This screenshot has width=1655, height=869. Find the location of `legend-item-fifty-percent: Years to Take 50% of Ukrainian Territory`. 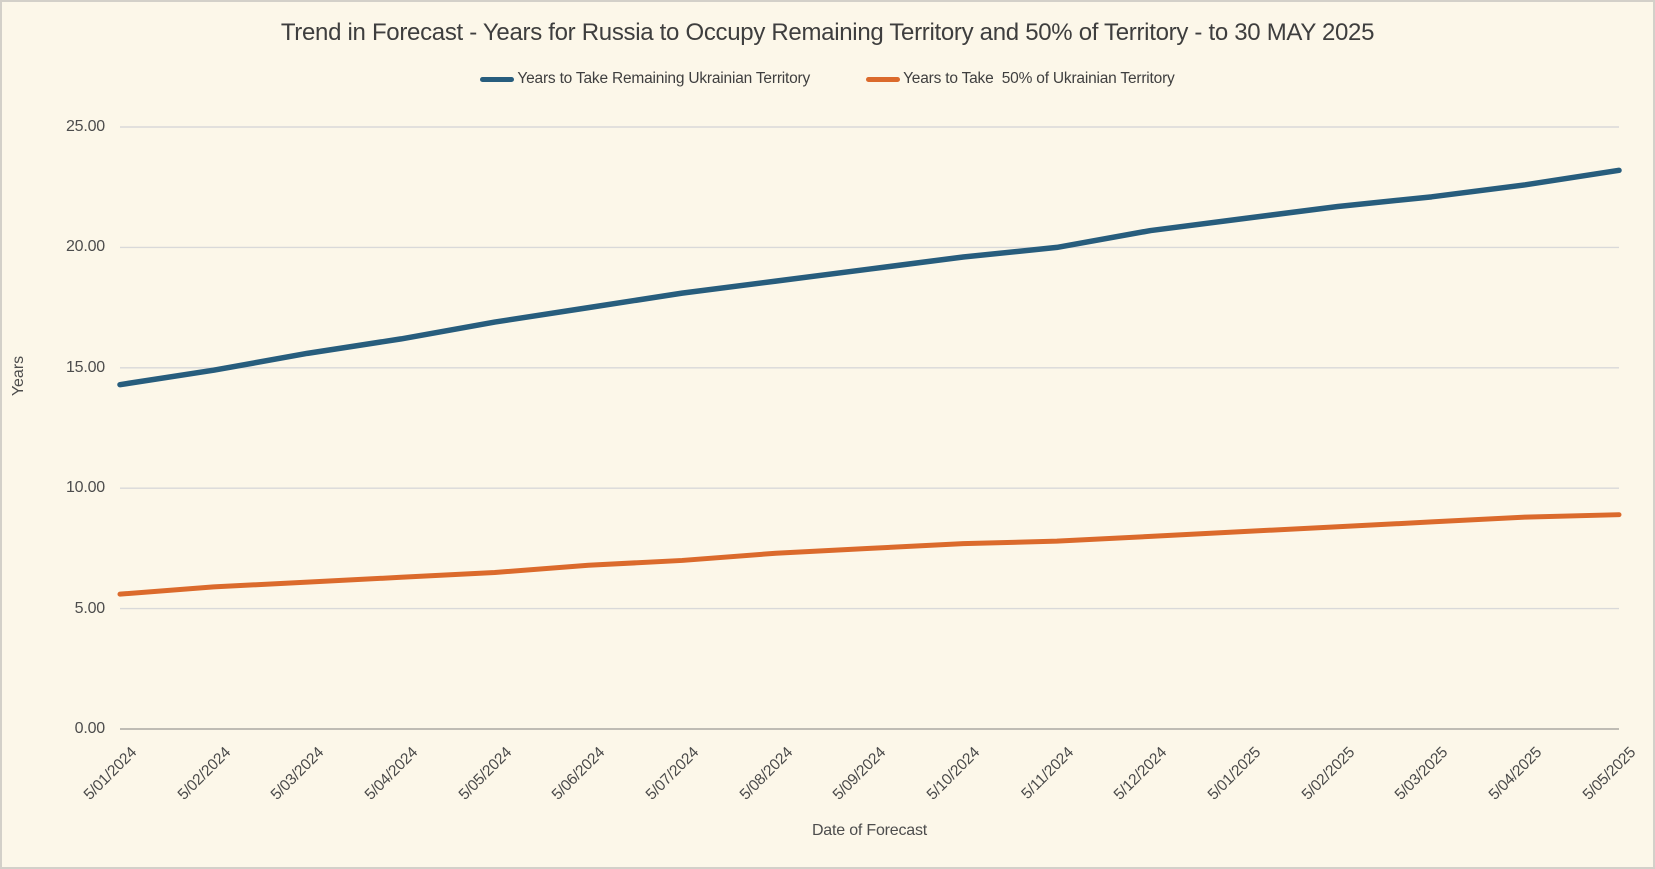

legend-item-fifty-percent: Years to Take 50% of Ukrainian Territory is located at coordinates (1020, 79).